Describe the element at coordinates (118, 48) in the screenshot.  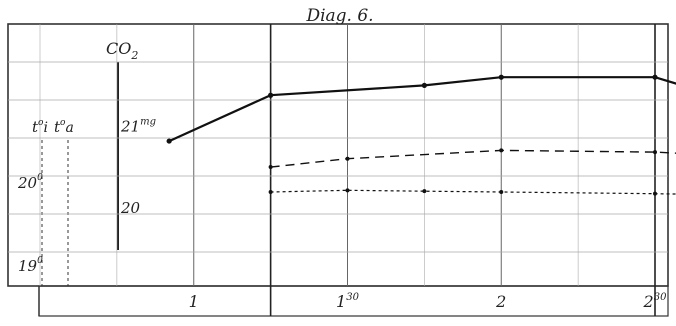
I see `co2-label-main: CO` at that location.